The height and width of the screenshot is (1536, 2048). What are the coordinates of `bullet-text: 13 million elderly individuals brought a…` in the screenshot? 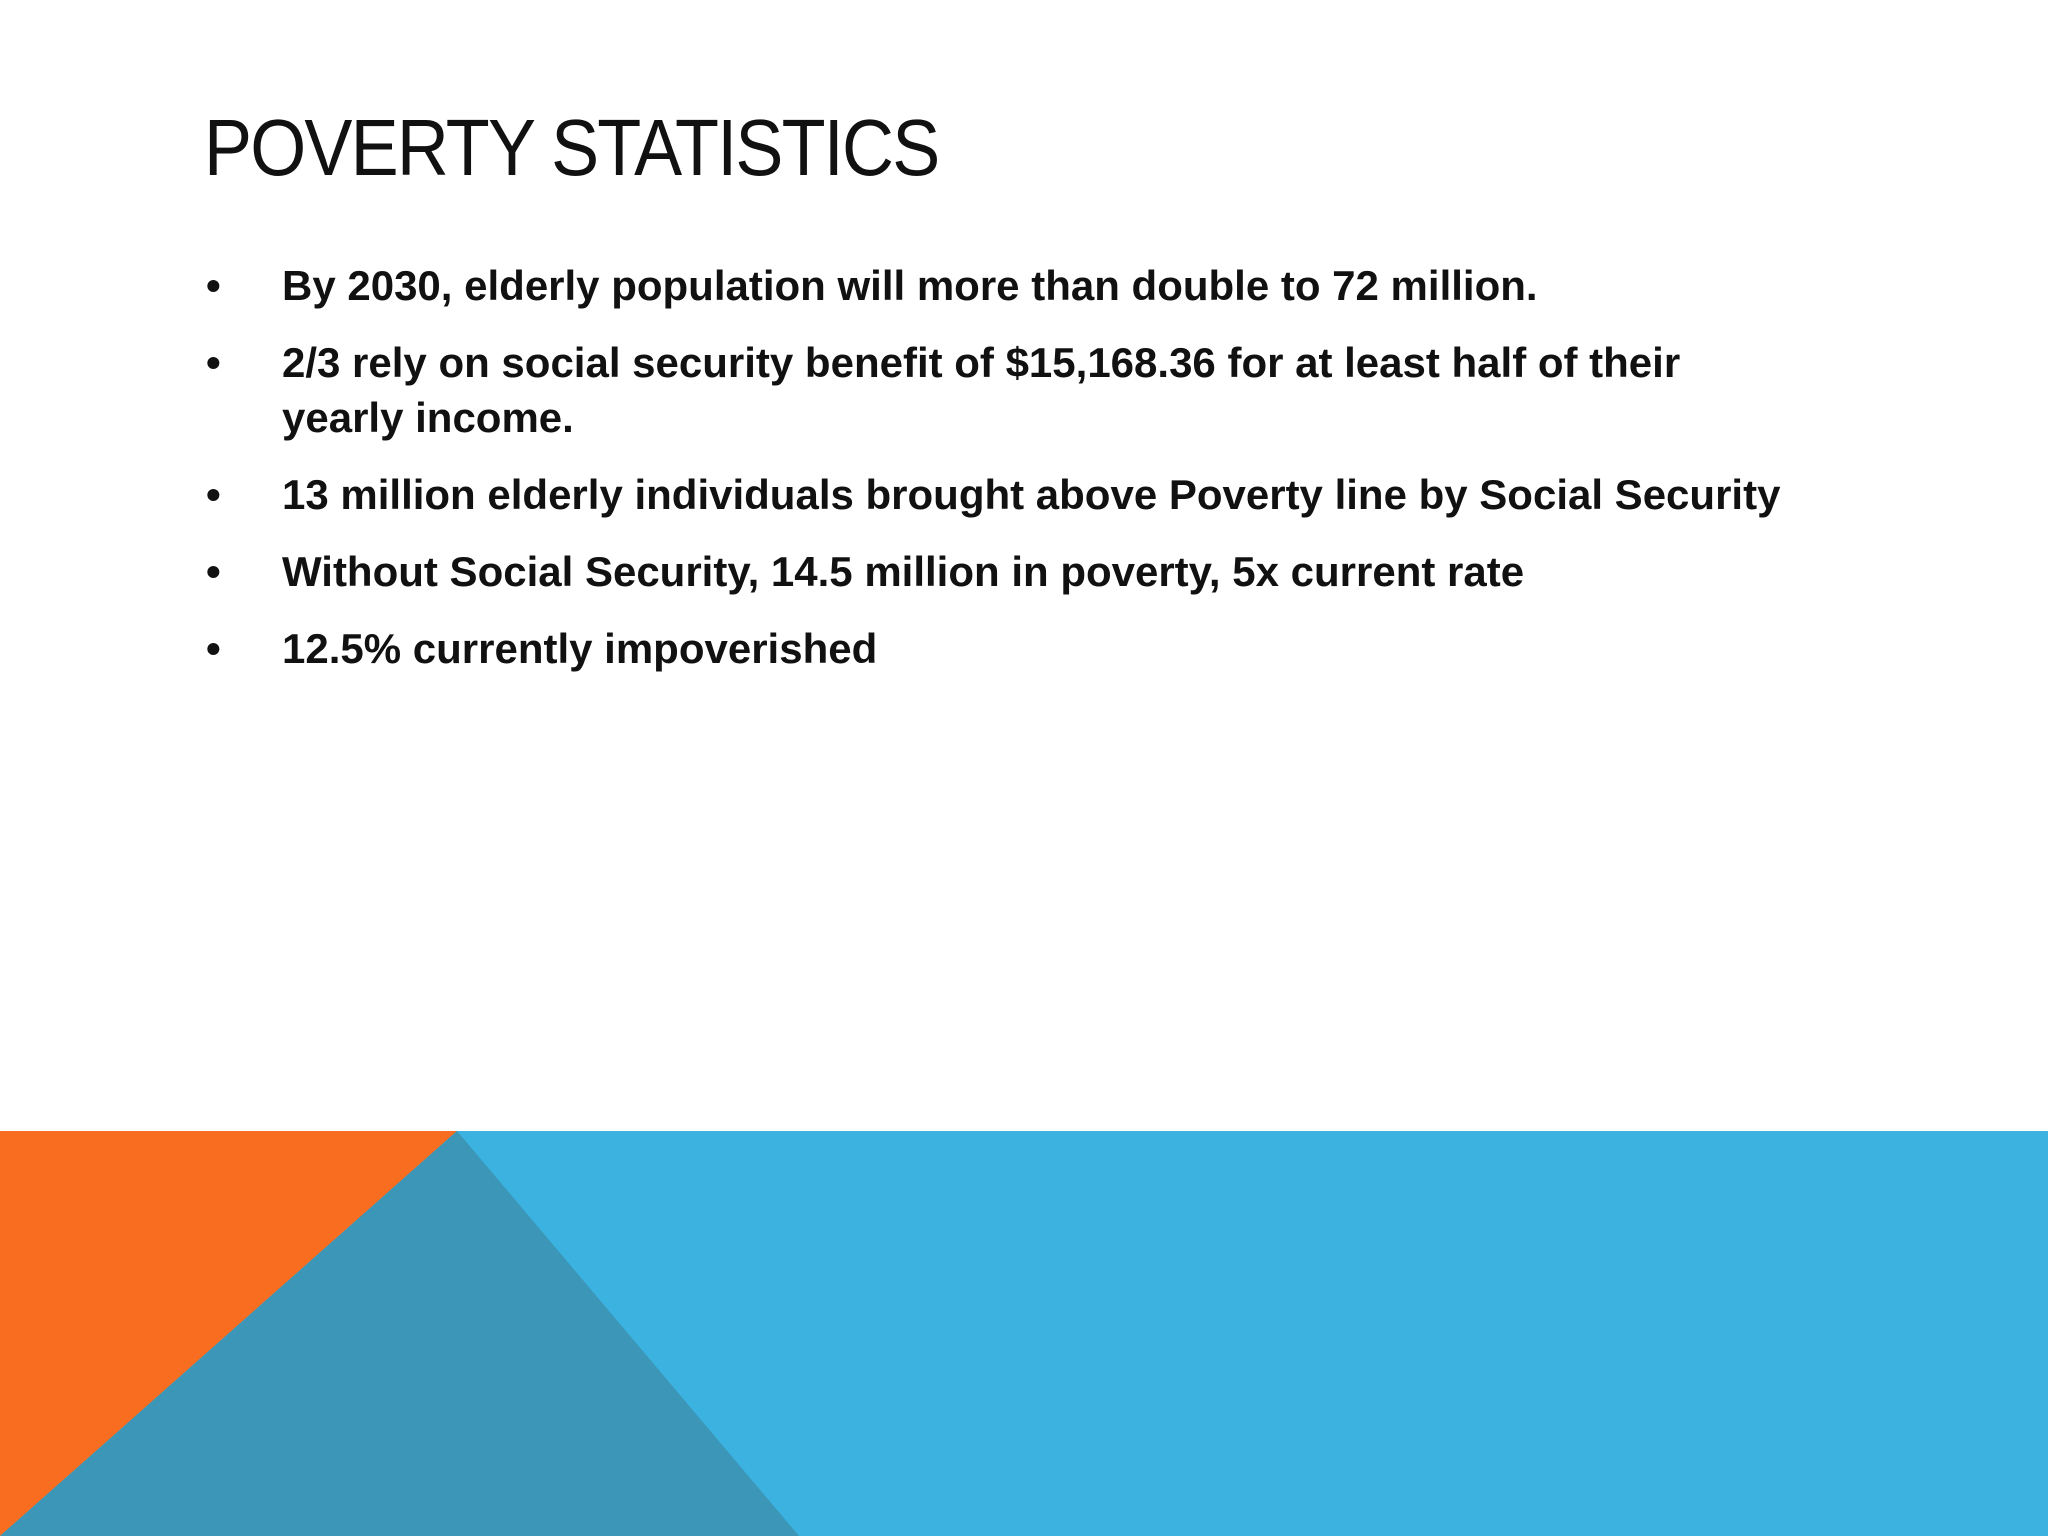 It's located at (1031, 494).